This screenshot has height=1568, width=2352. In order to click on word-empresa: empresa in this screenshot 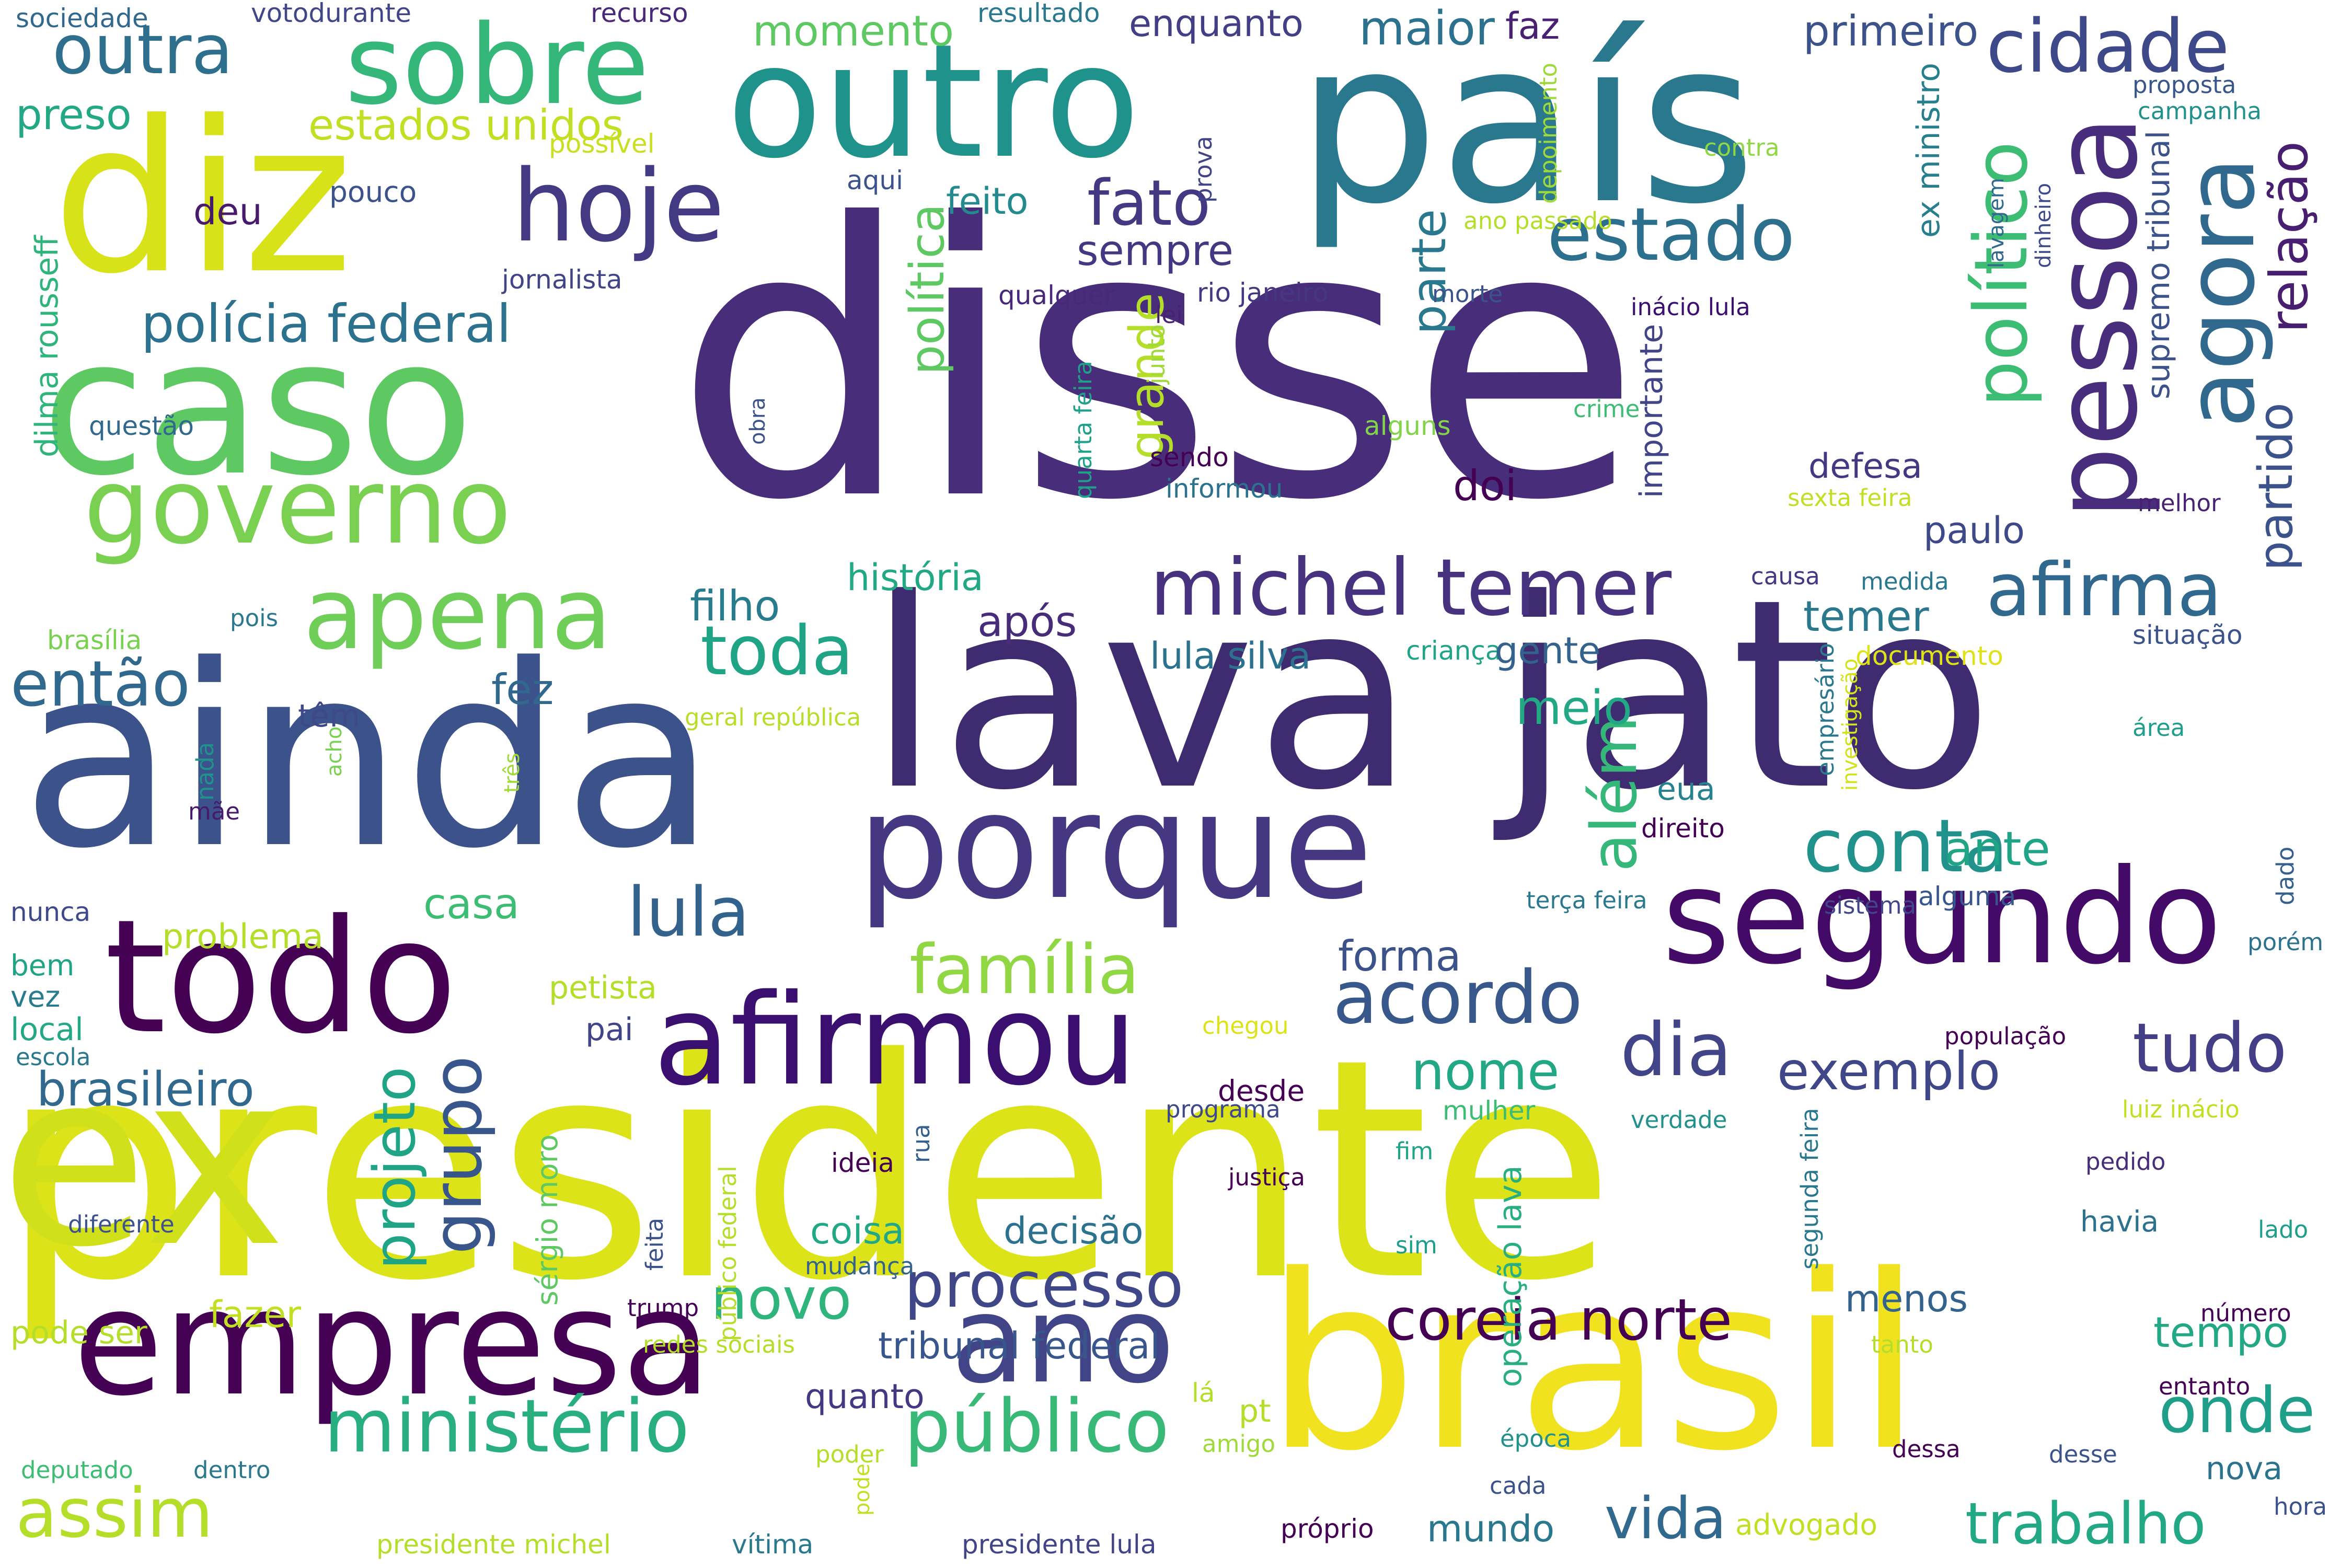, I will do `click(392, 1343)`.